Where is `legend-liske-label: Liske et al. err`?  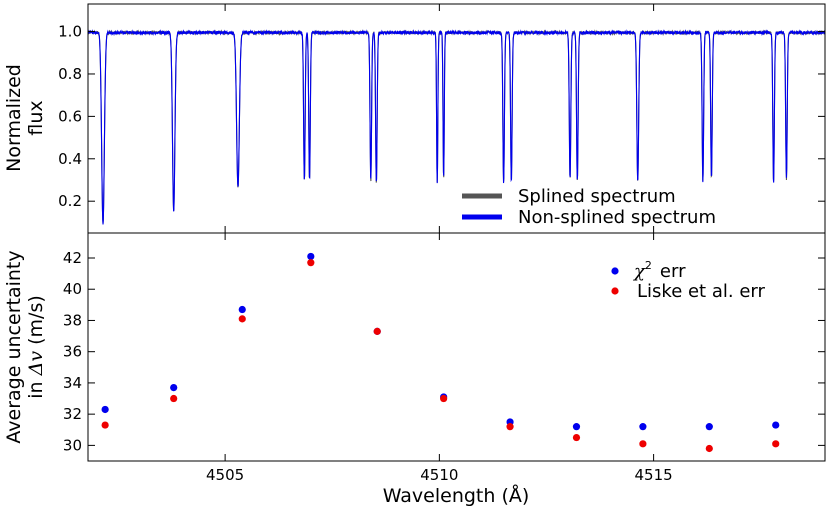
legend-liske-label: Liske et al. err is located at coordinates (701, 291).